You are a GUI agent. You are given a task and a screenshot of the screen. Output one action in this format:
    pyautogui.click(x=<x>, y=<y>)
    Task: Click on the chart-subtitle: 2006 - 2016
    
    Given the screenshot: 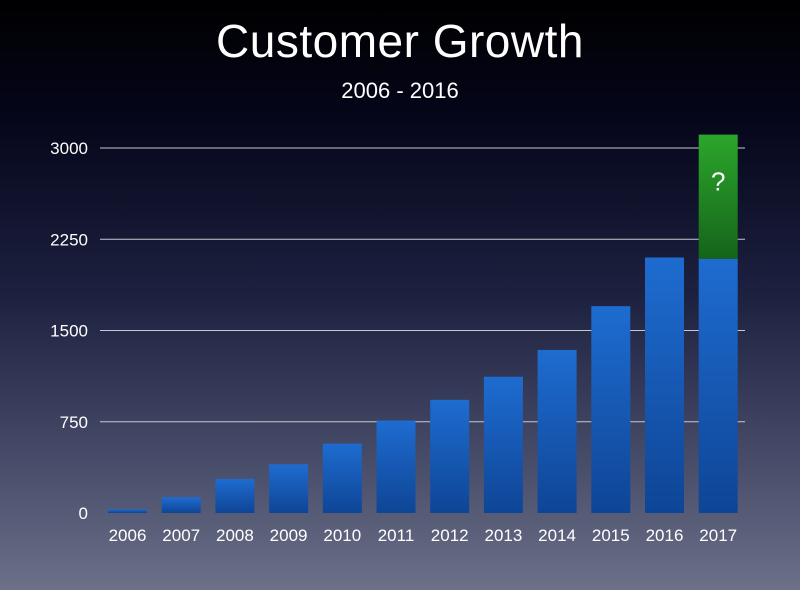 What is the action you would take?
    pyautogui.click(x=400, y=90)
    